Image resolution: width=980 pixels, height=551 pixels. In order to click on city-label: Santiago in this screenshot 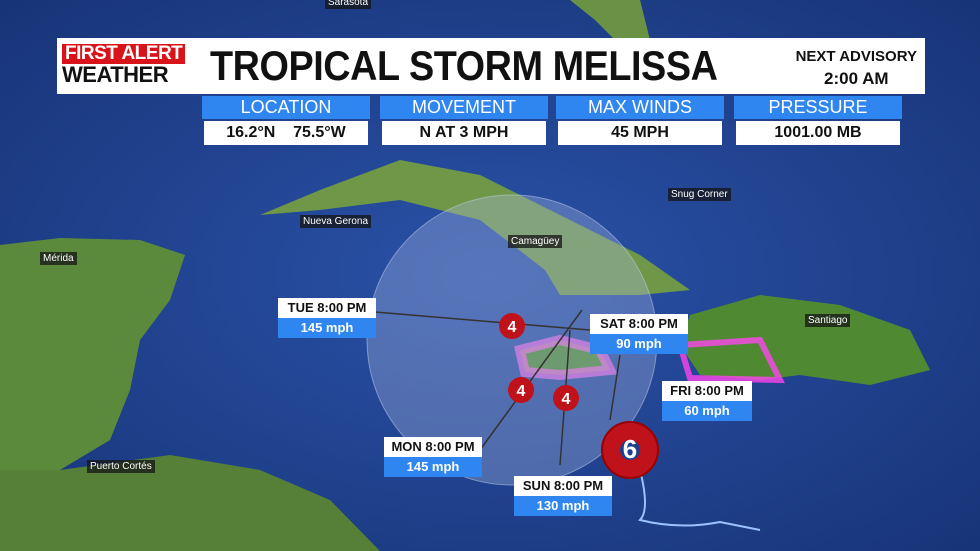, I will do `click(828, 320)`.